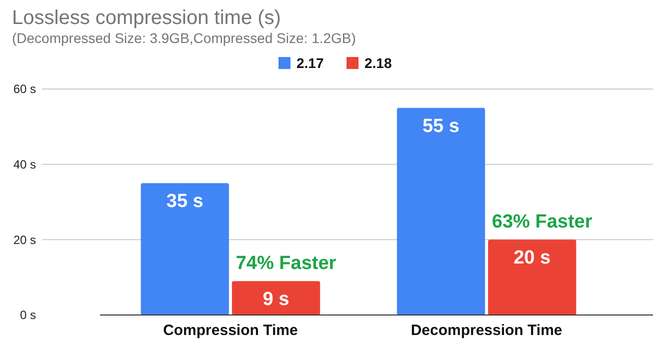  Describe the element at coordinates (286, 263) in the screenshot. I see `annotation: 74% Faster` at that location.